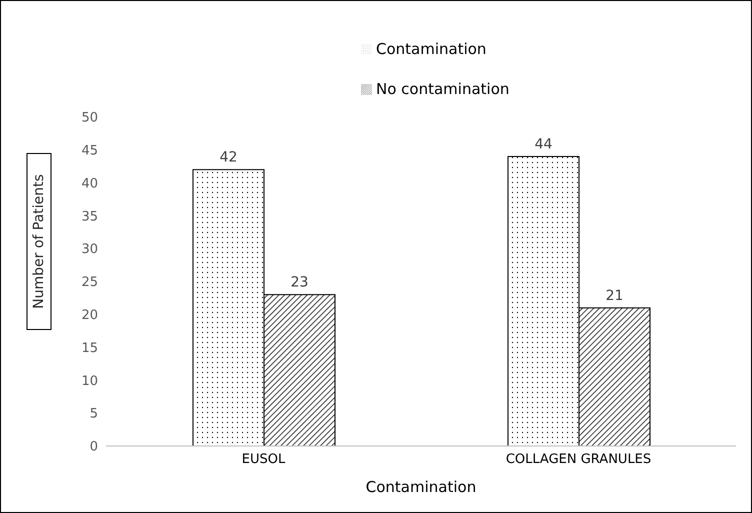  Describe the element at coordinates (264, 460) in the screenshot. I see `x-tick-label: EUSOL` at that location.